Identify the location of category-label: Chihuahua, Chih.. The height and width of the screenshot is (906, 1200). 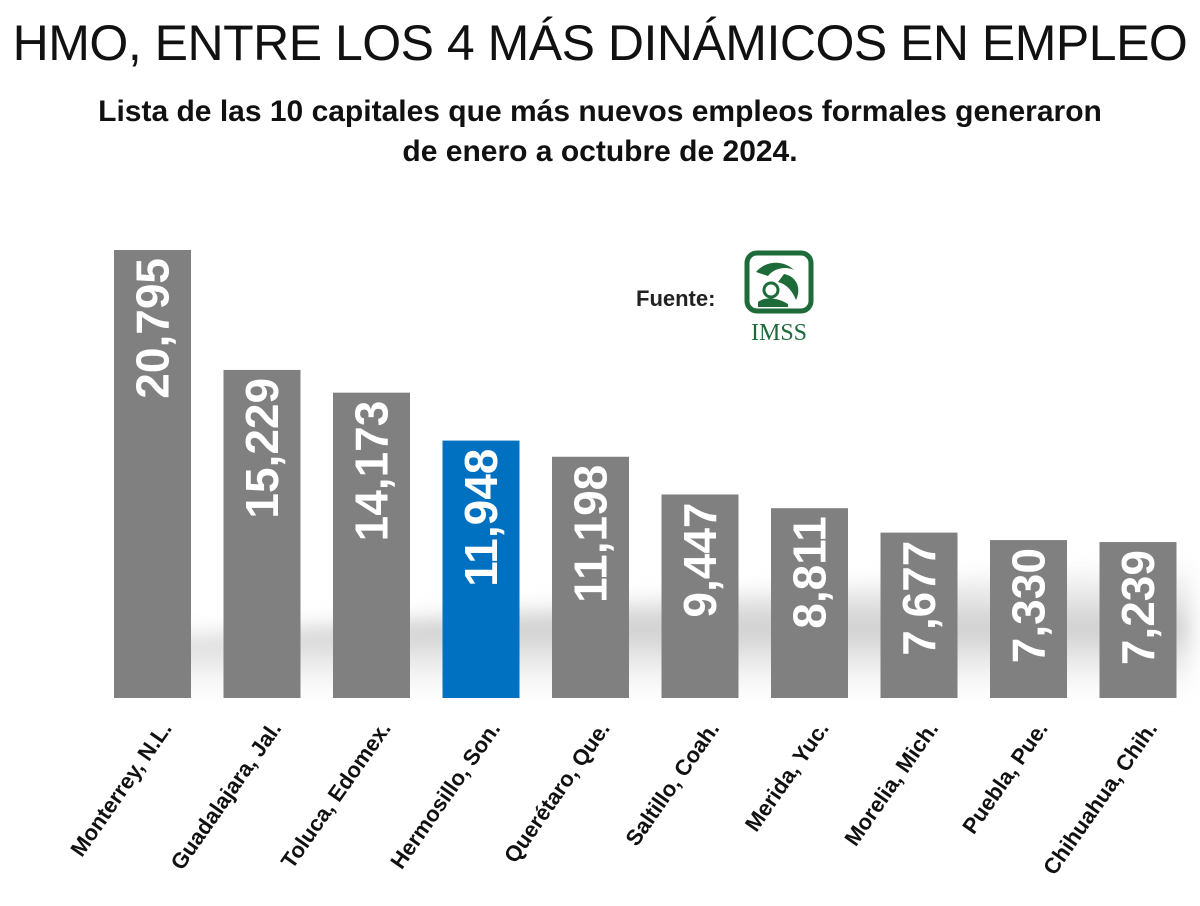
(1100, 798).